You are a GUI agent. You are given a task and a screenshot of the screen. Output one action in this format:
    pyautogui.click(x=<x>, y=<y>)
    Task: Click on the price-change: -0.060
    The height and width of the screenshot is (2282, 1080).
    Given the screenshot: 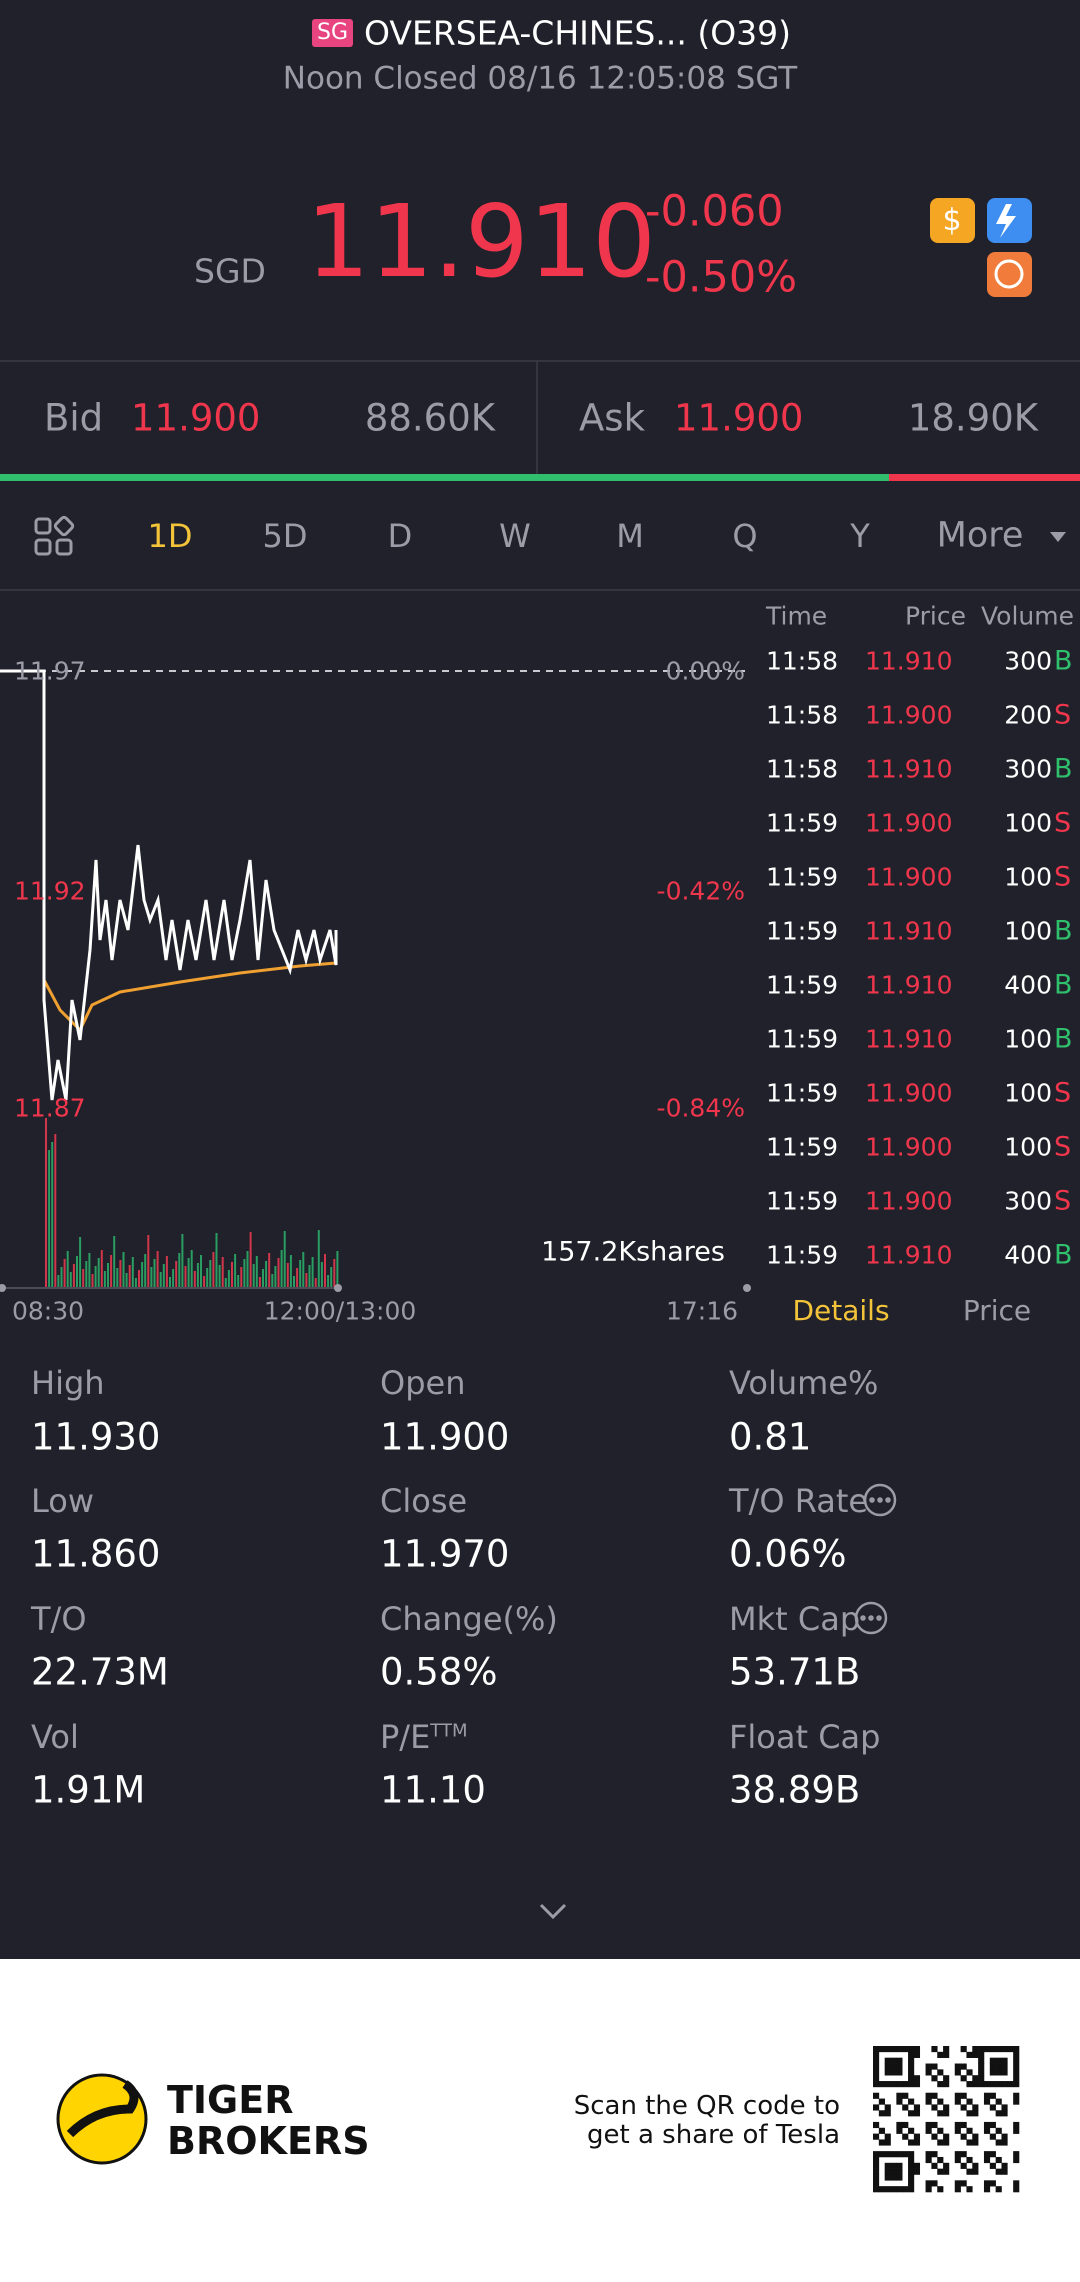 What is the action you would take?
    pyautogui.click(x=714, y=211)
    